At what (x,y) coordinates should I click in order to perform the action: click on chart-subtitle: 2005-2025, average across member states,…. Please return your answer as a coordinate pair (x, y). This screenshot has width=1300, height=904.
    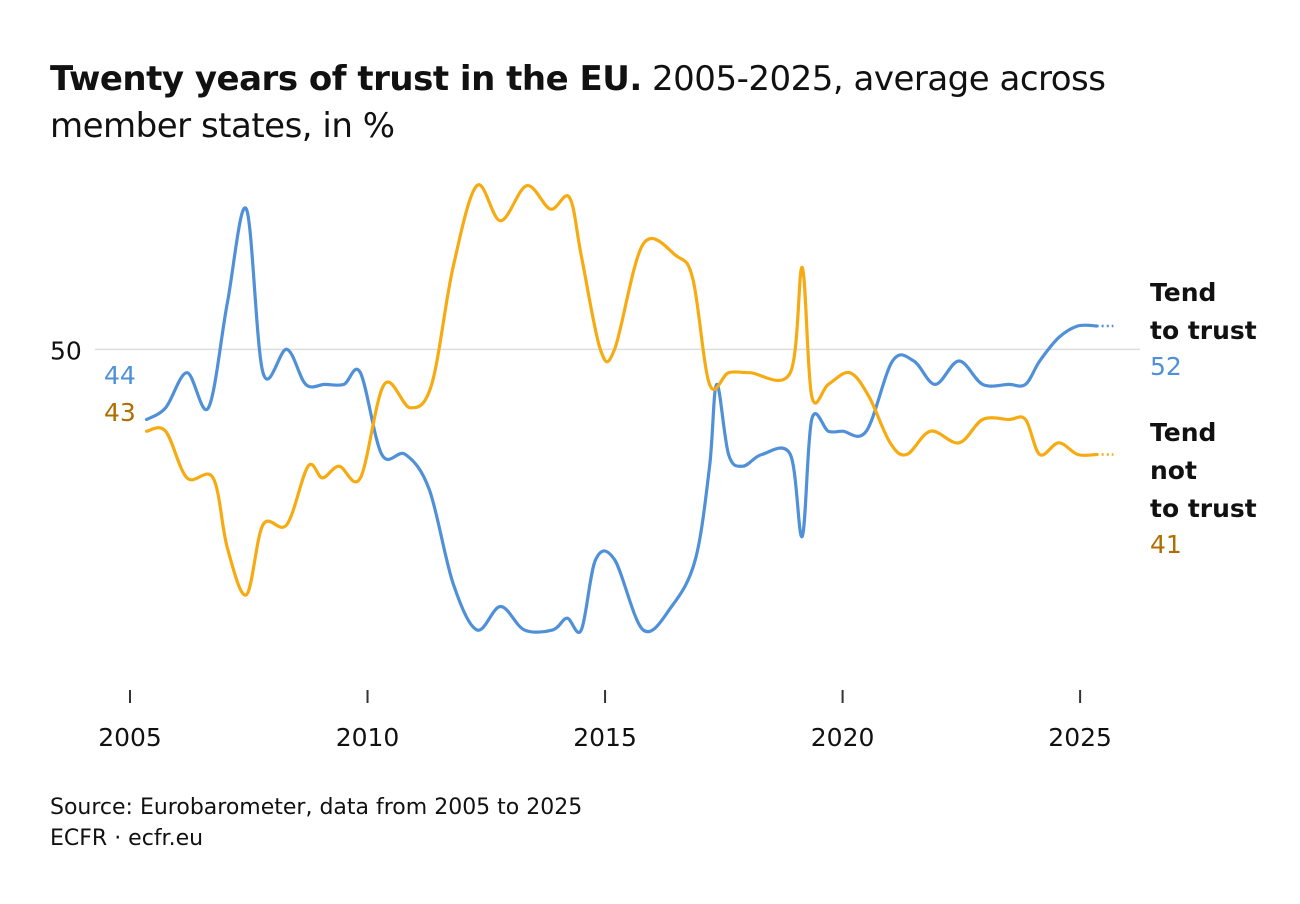
    Looking at the image, I should click on (578, 102).